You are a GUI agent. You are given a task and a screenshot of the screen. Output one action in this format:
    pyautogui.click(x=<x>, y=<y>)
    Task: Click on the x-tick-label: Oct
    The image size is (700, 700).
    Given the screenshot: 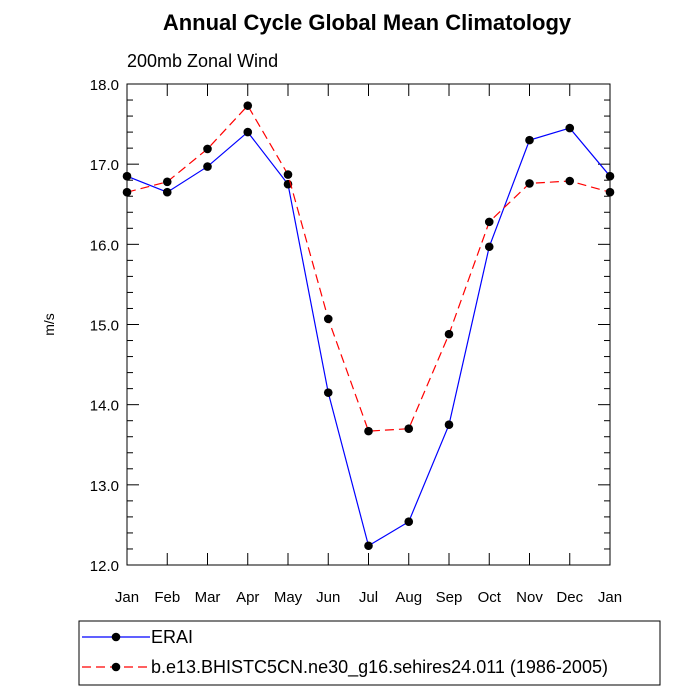 What is the action you would take?
    pyautogui.click(x=490, y=597)
    